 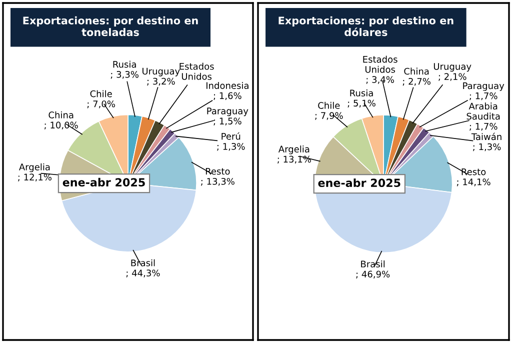 I want to click on data-label: ; 13,3%, so click(x=217, y=182).